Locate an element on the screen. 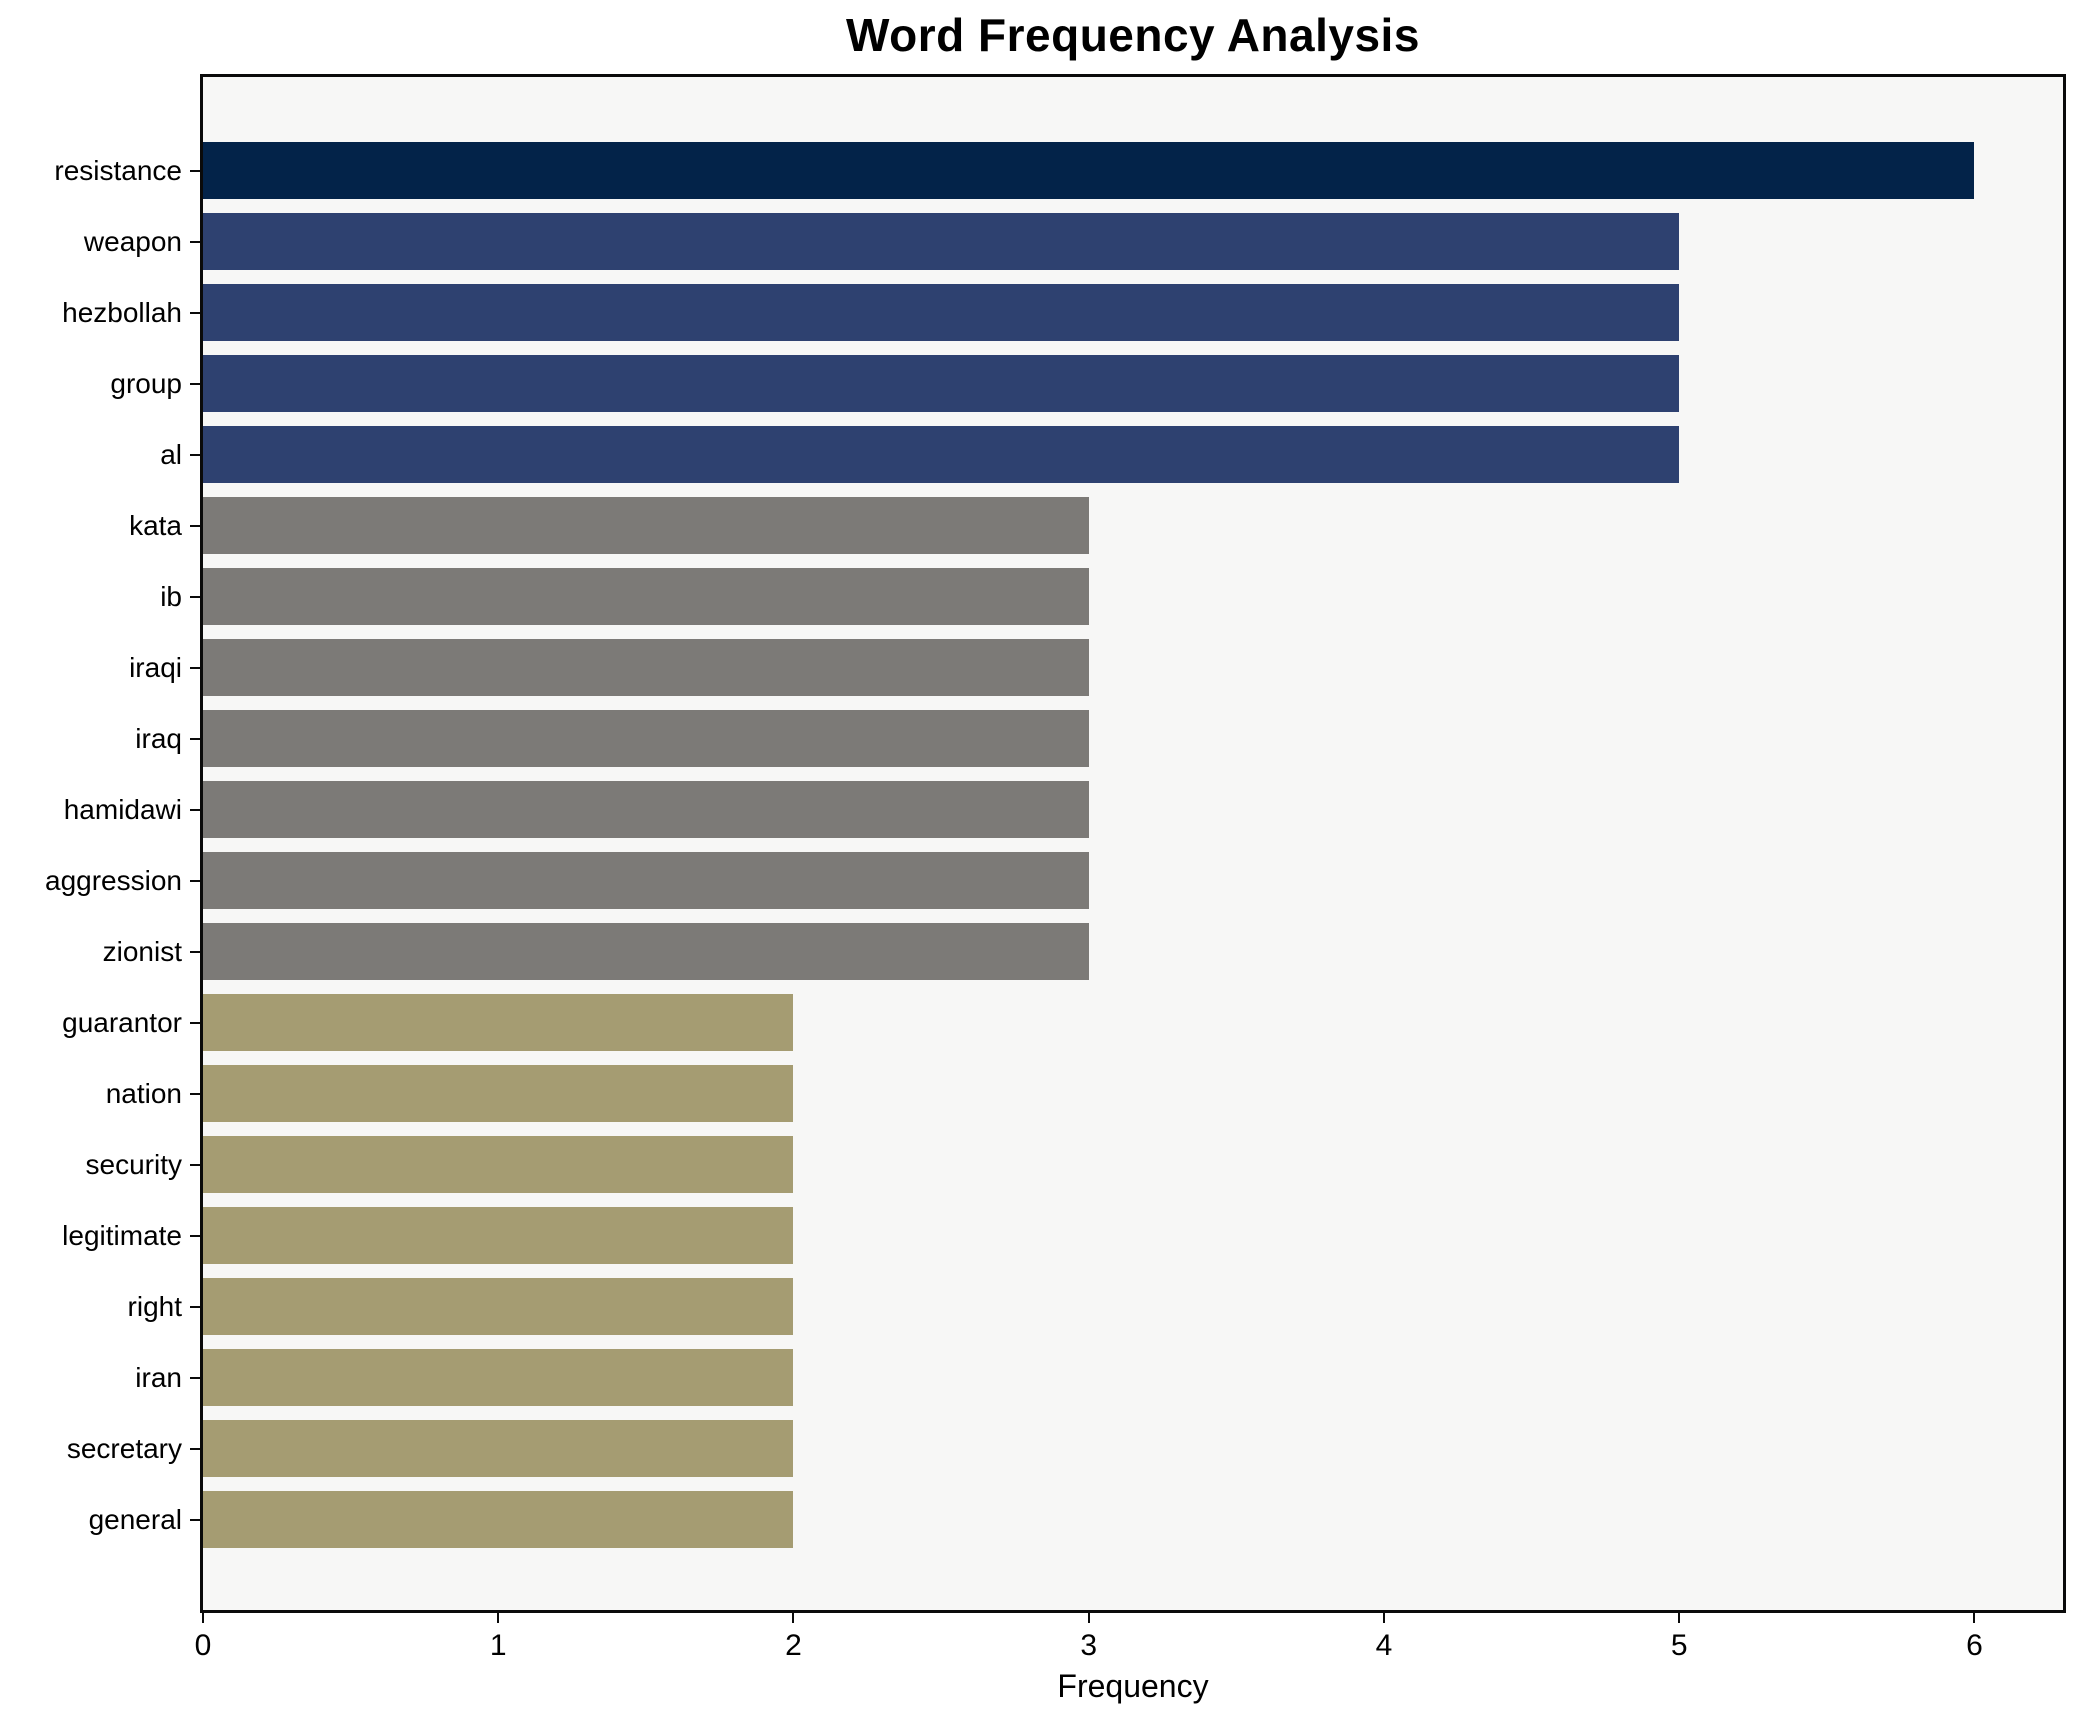 The width and height of the screenshot is (2082, 1722). x-tick-label: 0 is located at coordinates (203, 1645).